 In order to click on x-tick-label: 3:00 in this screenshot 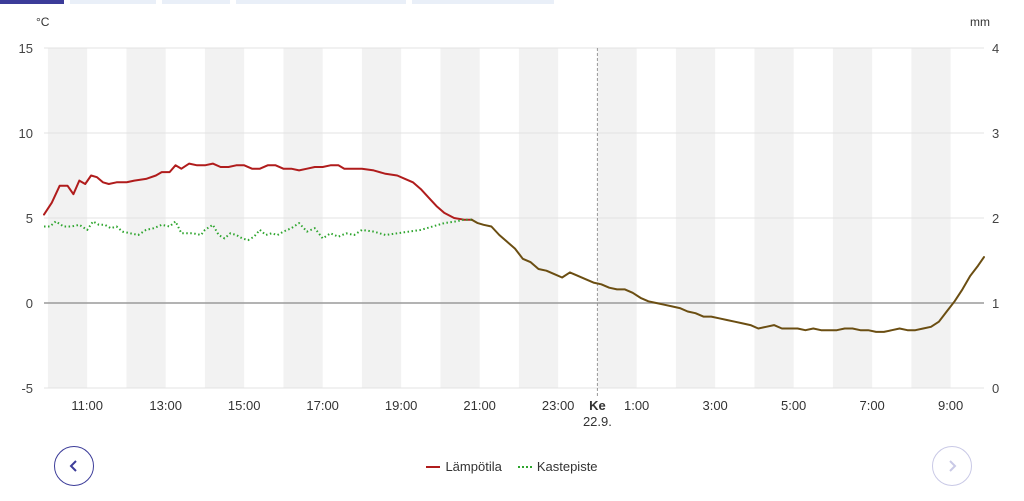, I will do `click(714, 405)`.